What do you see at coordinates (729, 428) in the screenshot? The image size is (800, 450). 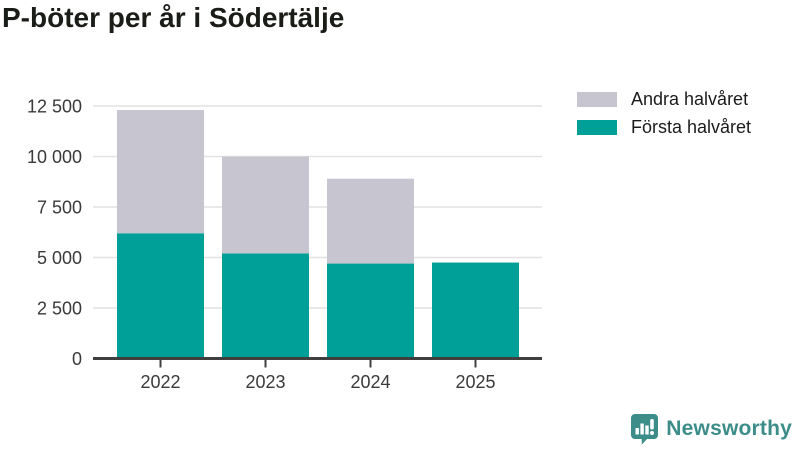 I see `newsworthy-wordmark: Newsworthy` at bounding box center [729, 428].